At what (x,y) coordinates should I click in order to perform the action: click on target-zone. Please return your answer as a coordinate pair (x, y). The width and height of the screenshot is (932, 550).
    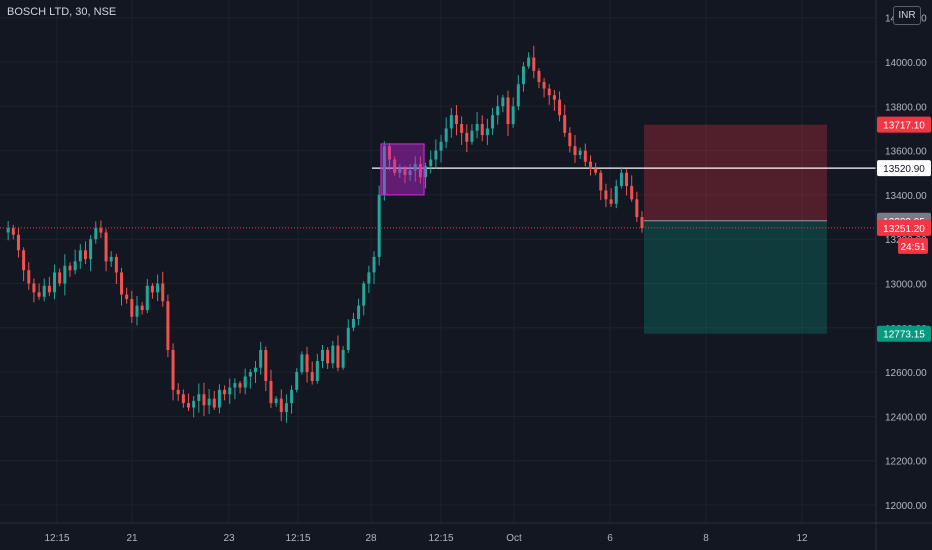
    Looking at the image, I should click on (735, 277).